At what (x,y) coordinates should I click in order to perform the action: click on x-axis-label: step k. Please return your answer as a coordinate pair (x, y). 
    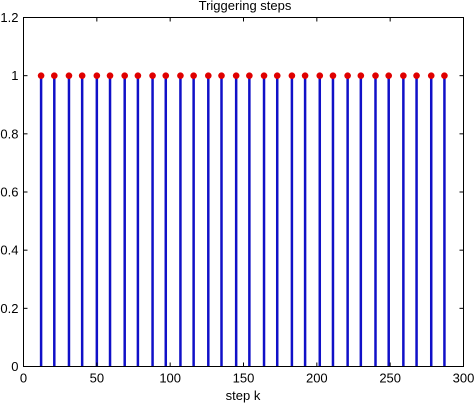
    Looking at the image, I should click on (243, 395).